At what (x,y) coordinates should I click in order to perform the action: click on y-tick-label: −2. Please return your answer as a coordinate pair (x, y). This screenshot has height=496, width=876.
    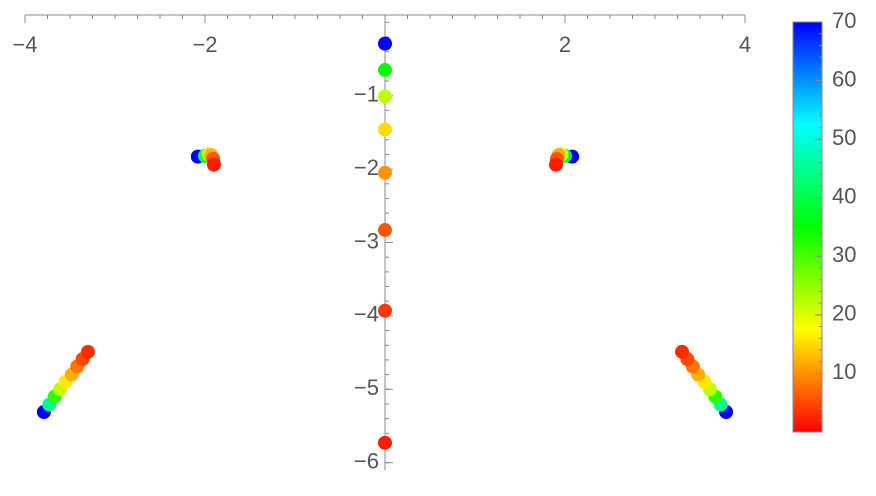
    Looking at the image, I should click on (366, 167).